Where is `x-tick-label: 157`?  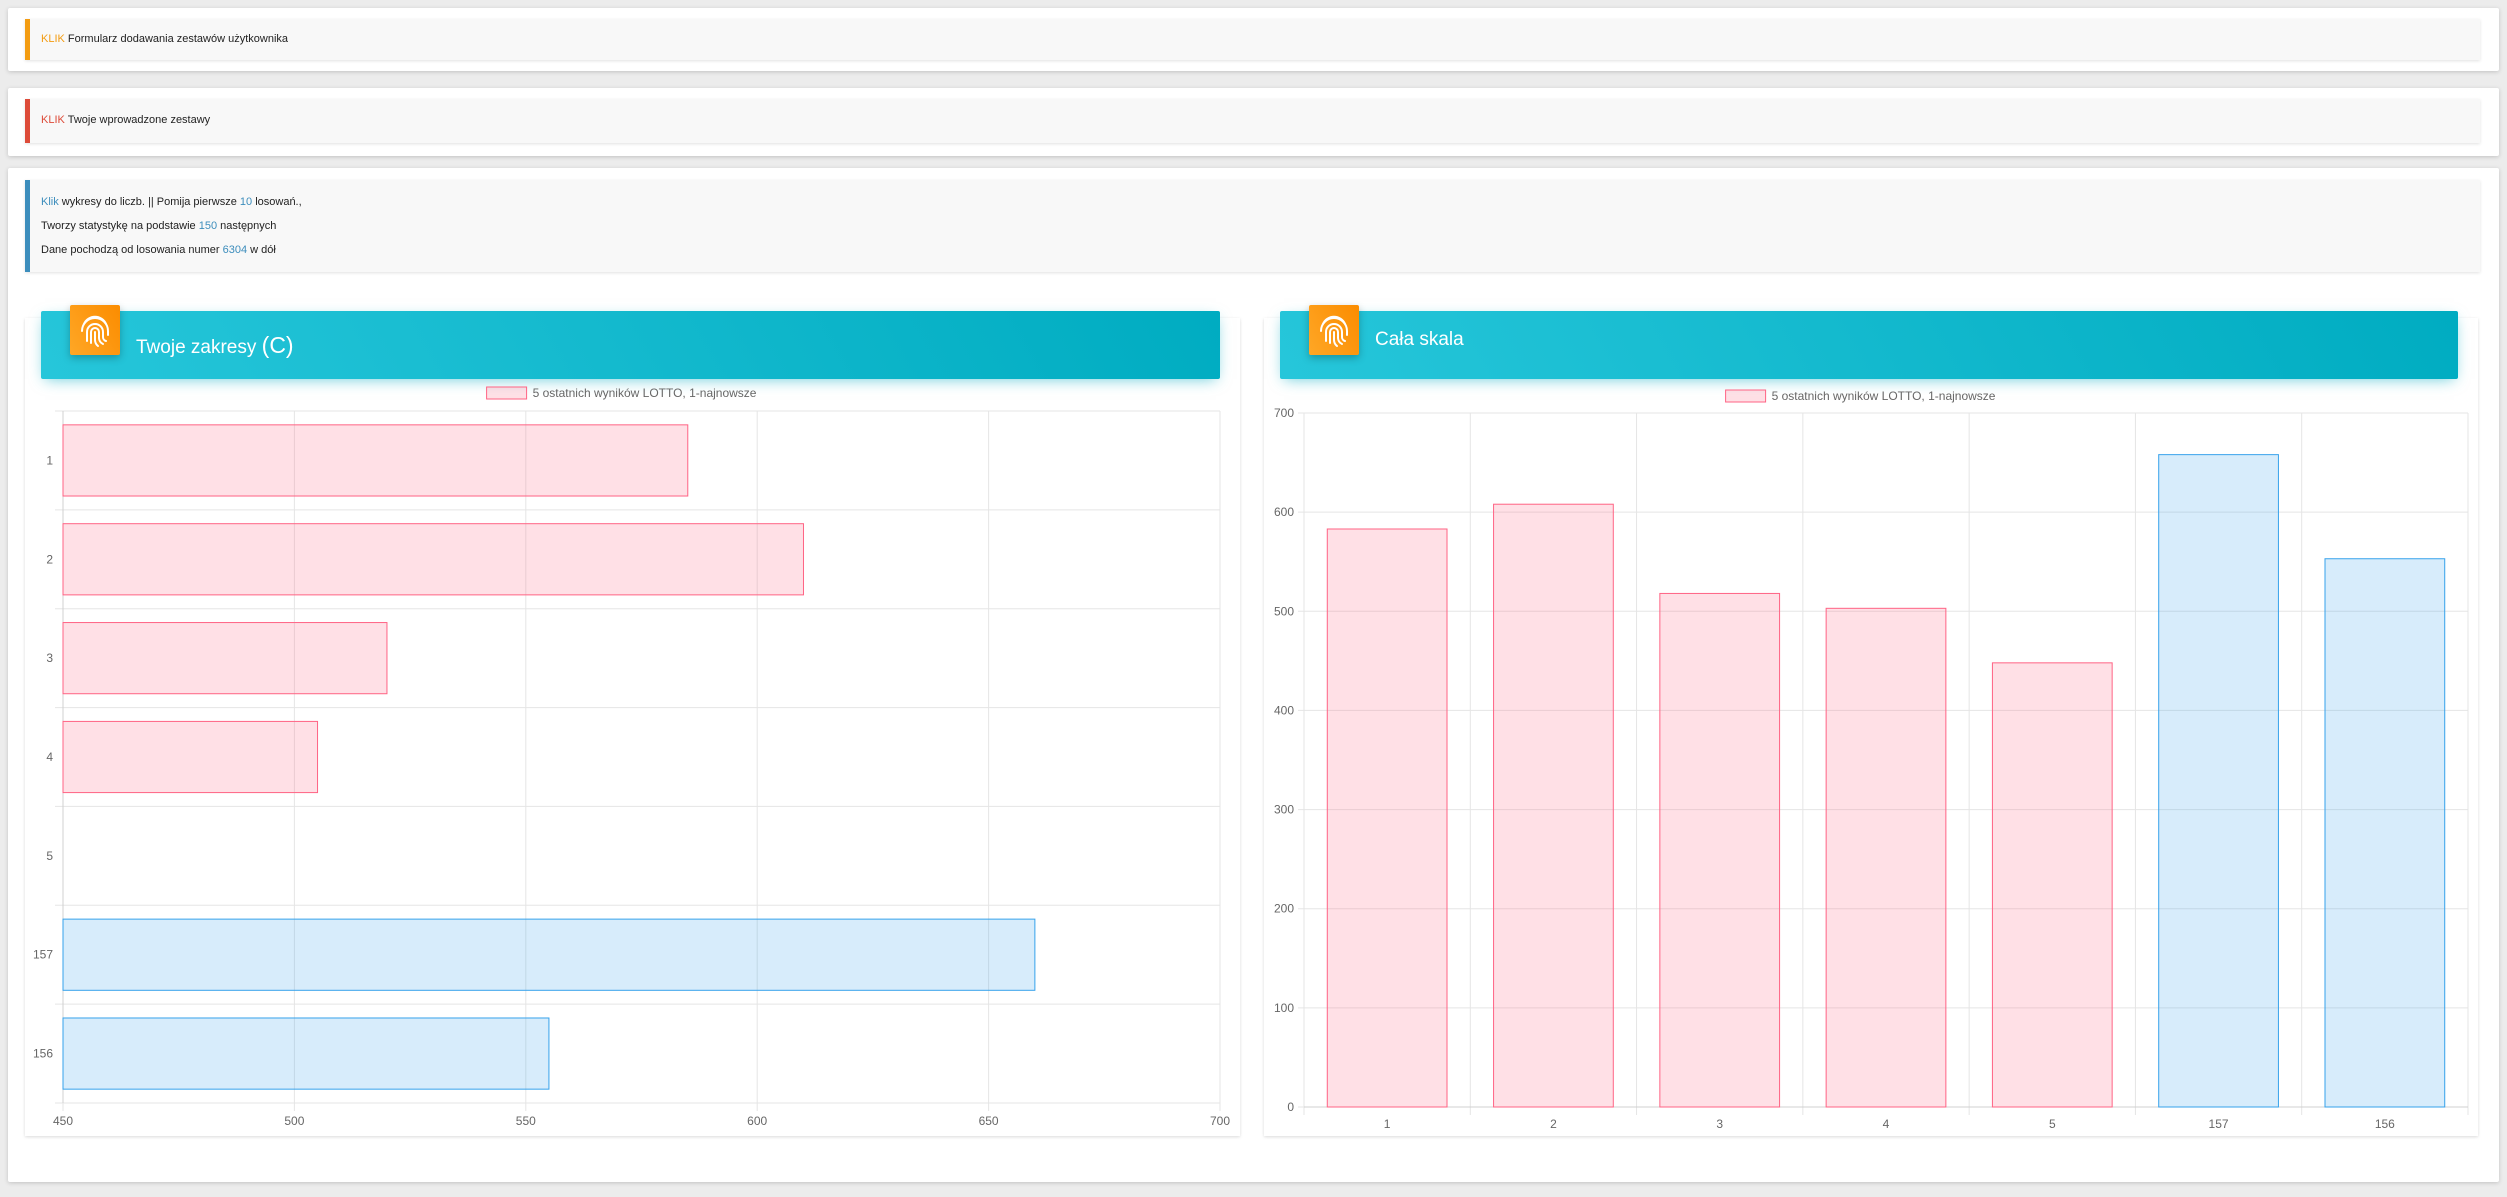
x-tick-label: 157 is located at coordinates (2219, 1124).